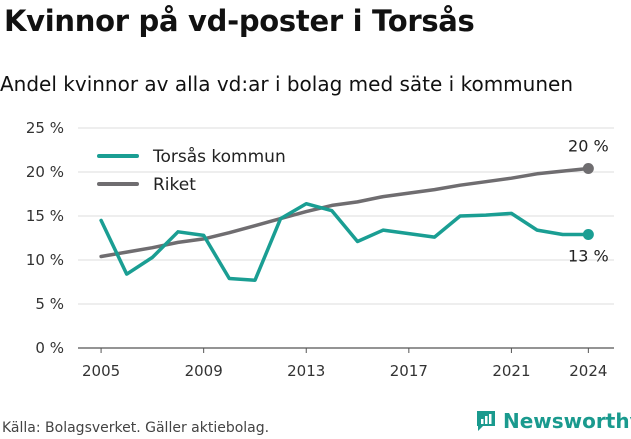  What do you see at coordinates (511, 371) in the screenshot?
I see `x-tick-label: 2021` at bounding box center [511, 371].